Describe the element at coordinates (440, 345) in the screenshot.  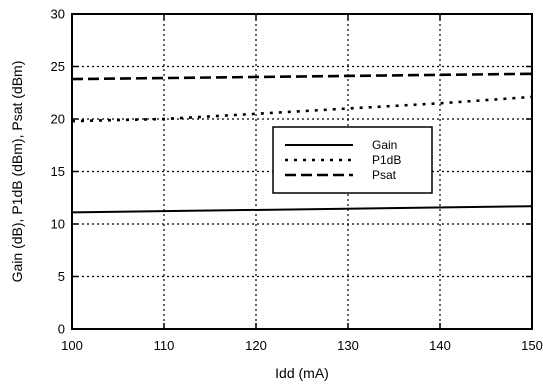
I see `x-tick-label: 140` at that location.